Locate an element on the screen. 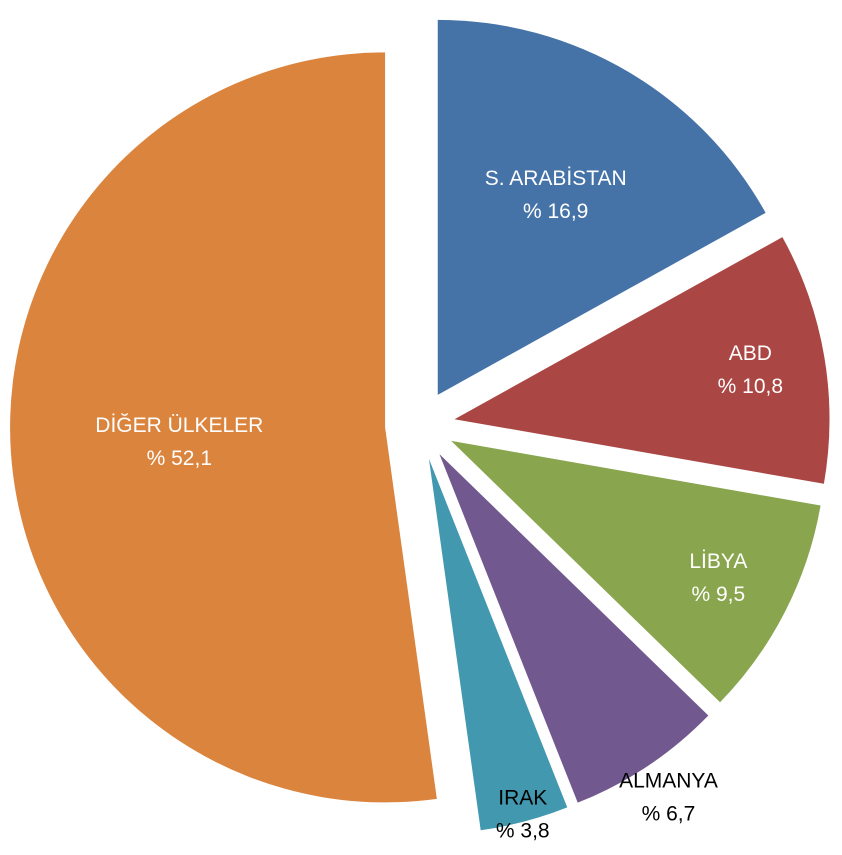 This screenshot has height=855, width=842. slice-label: DİĞER ÜLKELER is located at coordinates (179, 425).